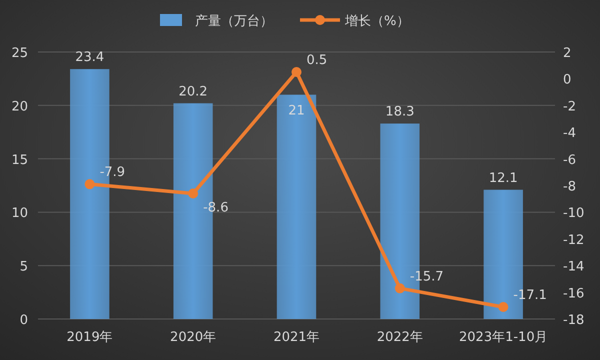 Image resolution: width=600 pixels, height=360 pixels. I want to click on y2-tick-label: -18, so click(573, 320).